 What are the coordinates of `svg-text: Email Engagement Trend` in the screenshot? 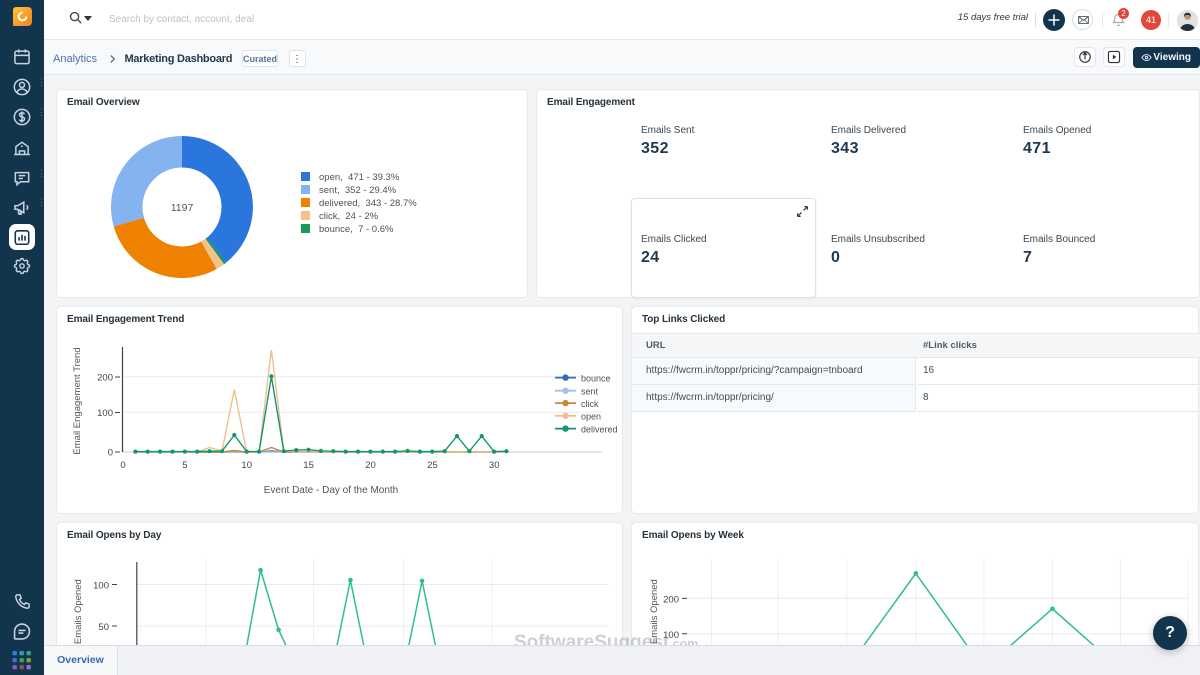 It's located at (77, 400).